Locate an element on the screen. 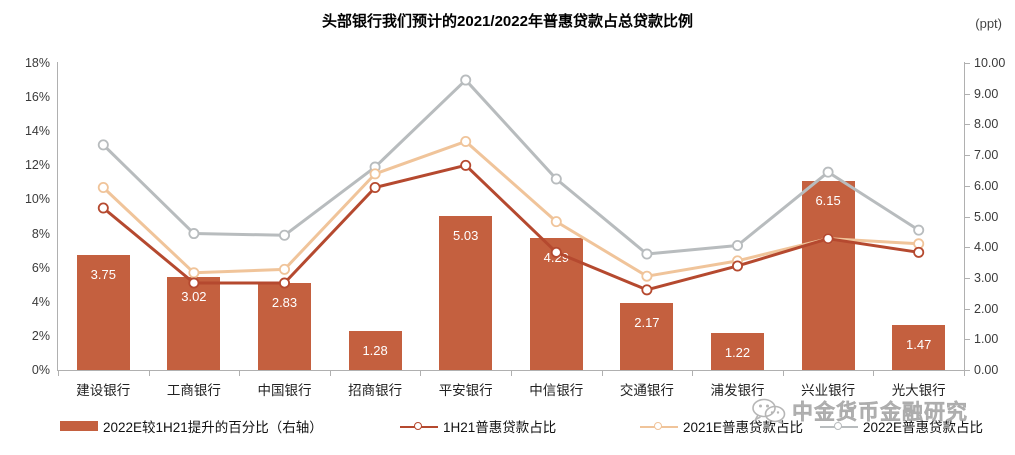 This screenshot has height=455, width=1015. legend-label: 2022E普惠贷款占比 is located at coordinates (923, 427).